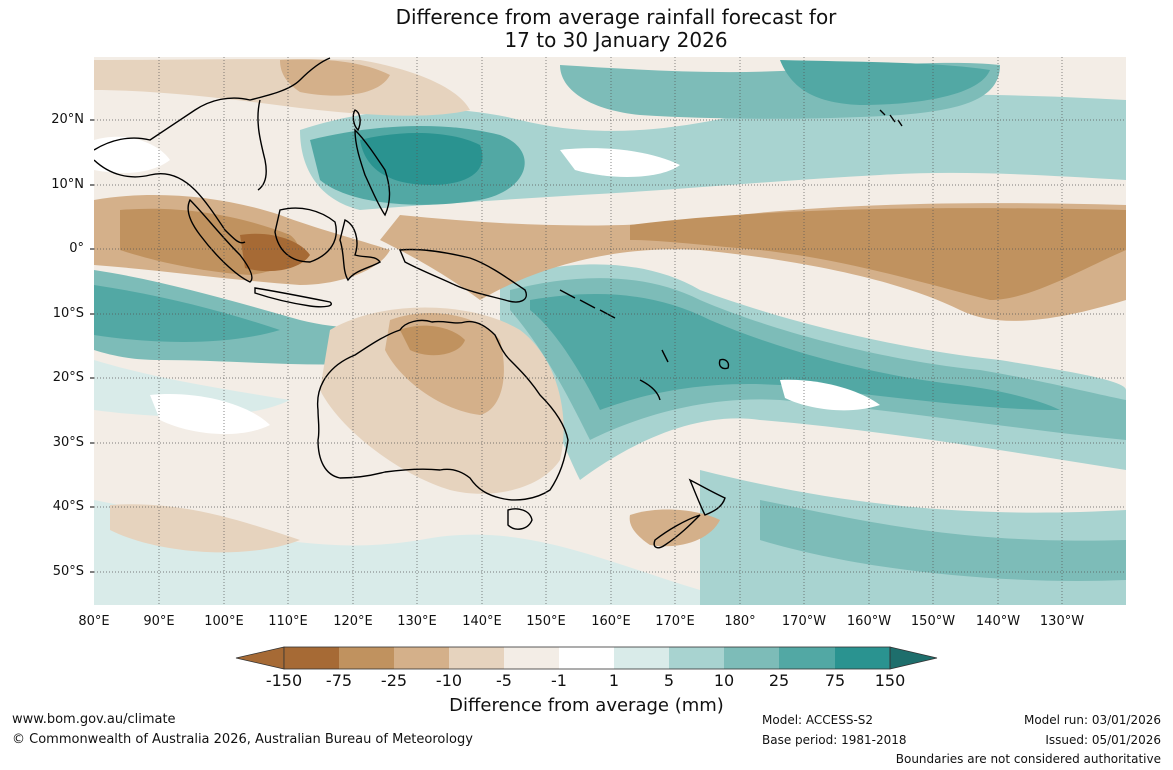  Describe the element at coordinates (779, 680) in the screenshot. I see `colorbar-tick-25: 25` at that location.